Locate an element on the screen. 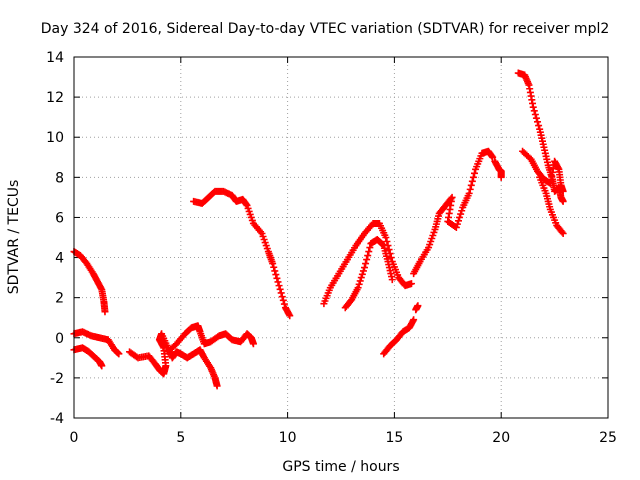 The image size is (640, 480). y-tick-label: 4 is located at coordinates (59, 259).